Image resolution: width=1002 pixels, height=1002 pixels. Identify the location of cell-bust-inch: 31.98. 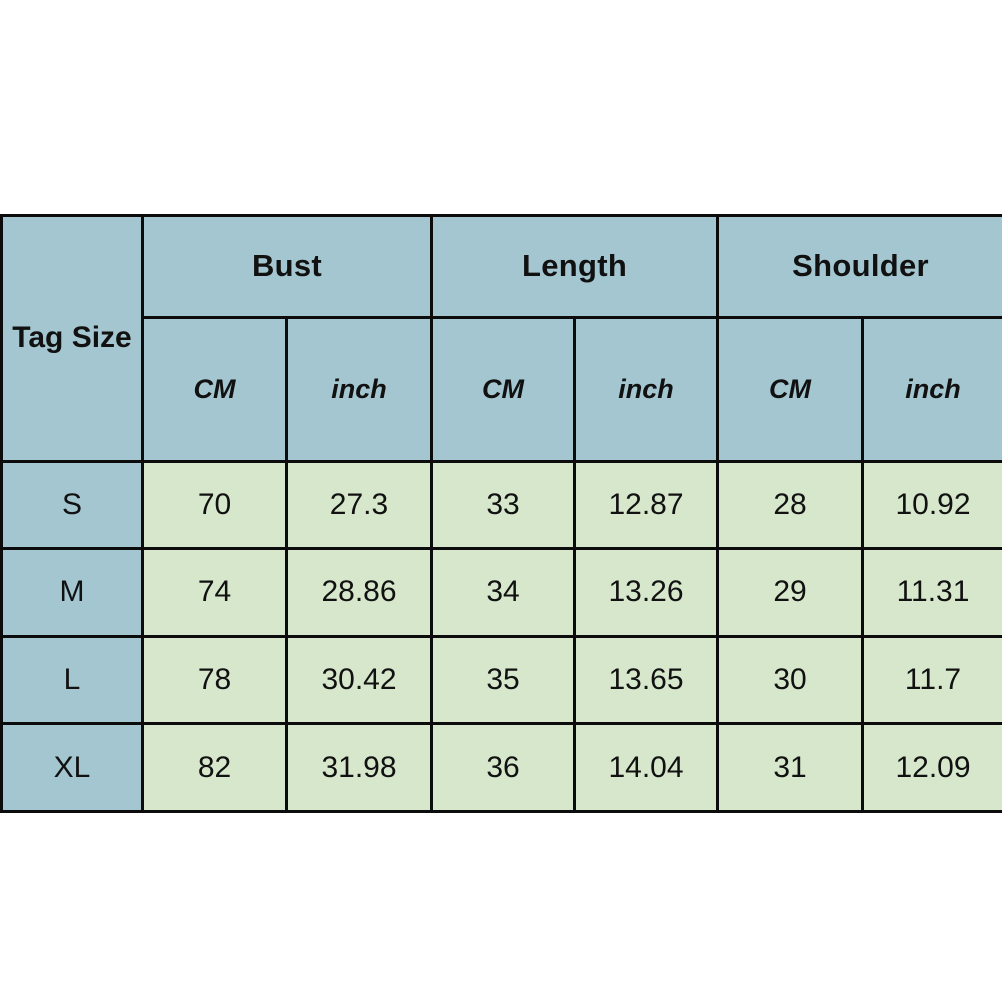
(359, 767).